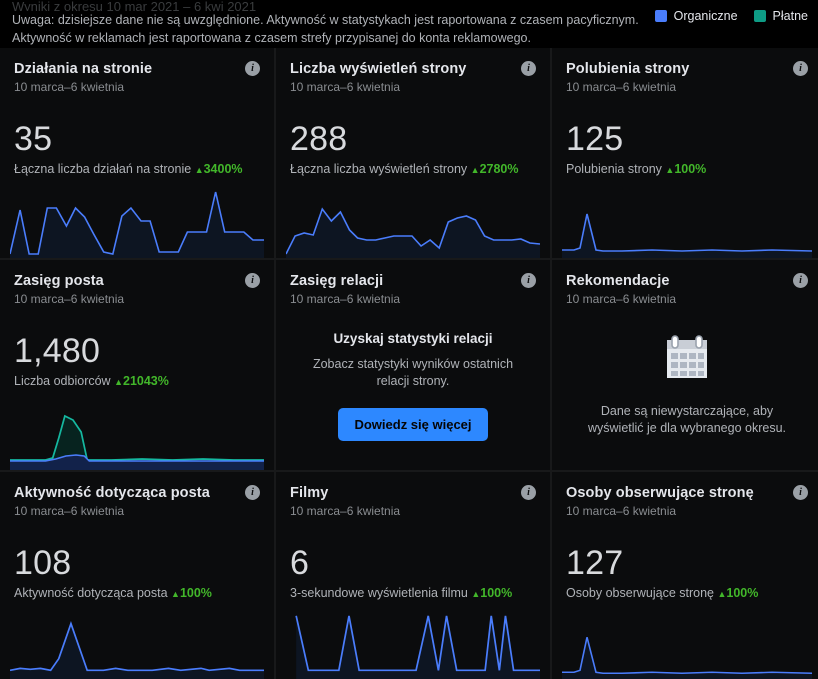  I want to click on card-title: Zasięg relacji, so click(337, 281).